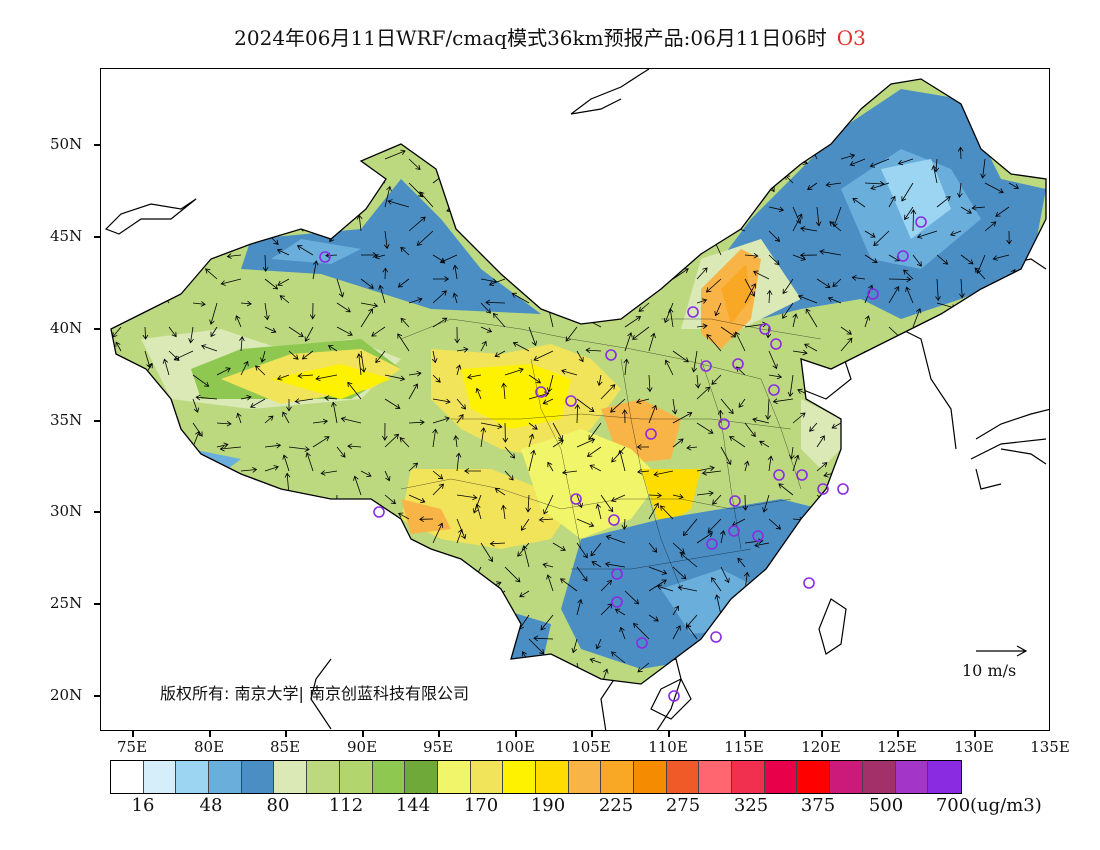 This screenshot has width=1100, height=850. Describe the element at coordinates (897, 747) in the screenshot. I see `lon-label: 125E` at that location.